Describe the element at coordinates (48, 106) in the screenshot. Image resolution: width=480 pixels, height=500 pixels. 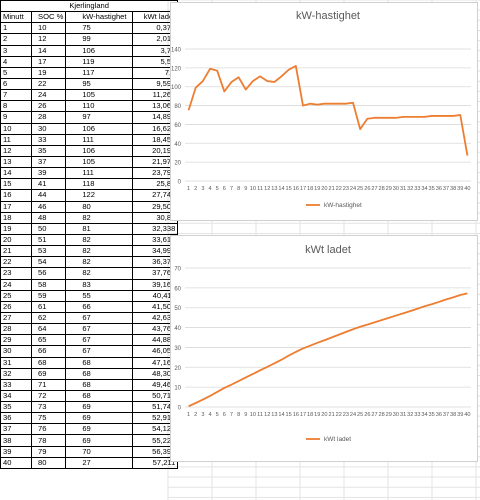
I see `cell-soc: 26` at that location.